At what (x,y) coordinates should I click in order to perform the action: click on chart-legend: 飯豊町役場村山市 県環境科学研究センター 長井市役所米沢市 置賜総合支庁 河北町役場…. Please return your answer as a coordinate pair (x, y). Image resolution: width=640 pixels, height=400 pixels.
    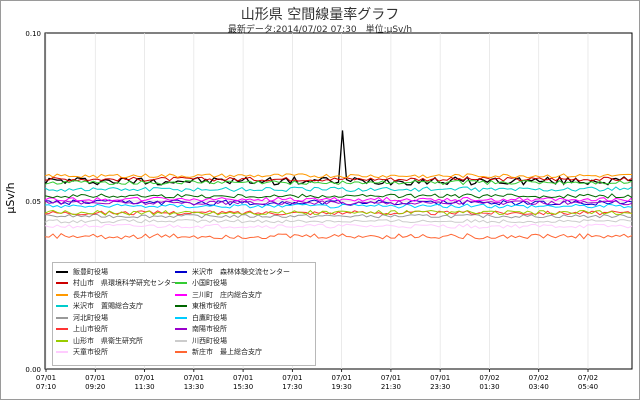
    Looking at the image, I should click on (184, 314).